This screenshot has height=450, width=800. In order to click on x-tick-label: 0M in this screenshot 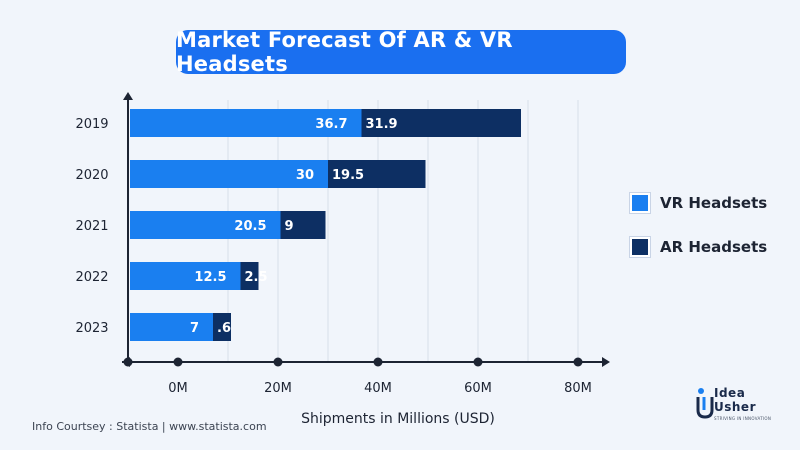, I will do `click(178, 388)`.